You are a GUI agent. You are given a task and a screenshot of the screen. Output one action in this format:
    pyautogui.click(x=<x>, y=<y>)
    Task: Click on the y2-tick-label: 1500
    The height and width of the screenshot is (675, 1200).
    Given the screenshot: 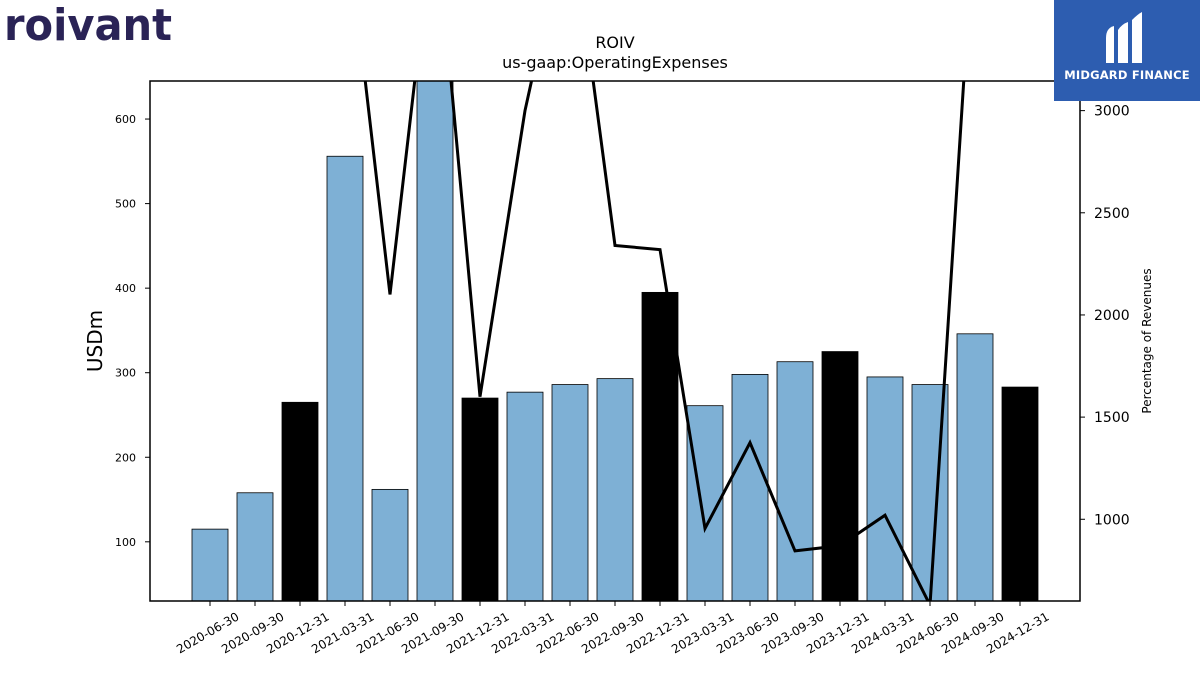 What is the action you would take?
    pyautogui.click(x=1112, y=418)
    